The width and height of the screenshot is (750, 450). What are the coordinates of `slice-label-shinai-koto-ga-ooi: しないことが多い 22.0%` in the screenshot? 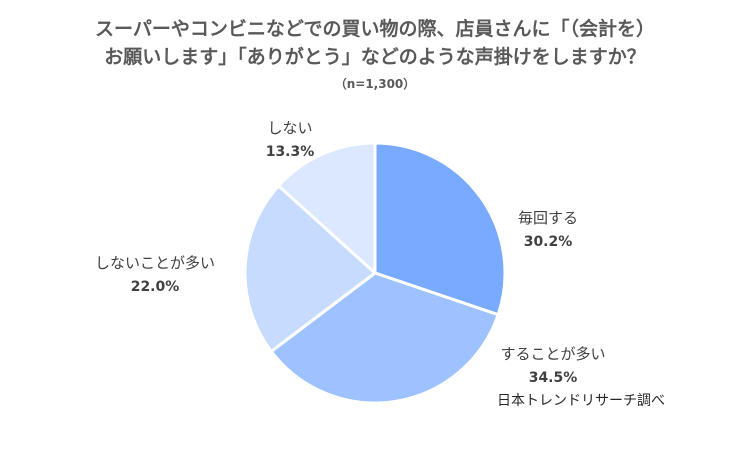 It's located at (155, 275).